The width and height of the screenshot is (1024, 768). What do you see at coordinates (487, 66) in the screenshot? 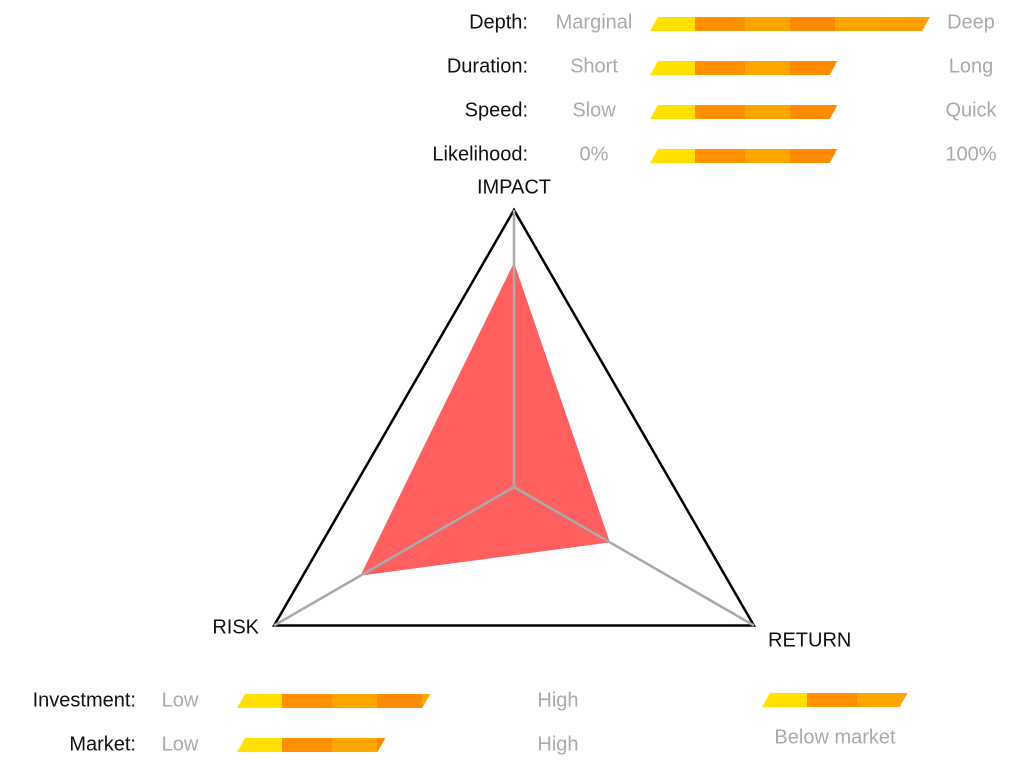
I see `scale-label: Duration:` at bounding box center [487, 66].